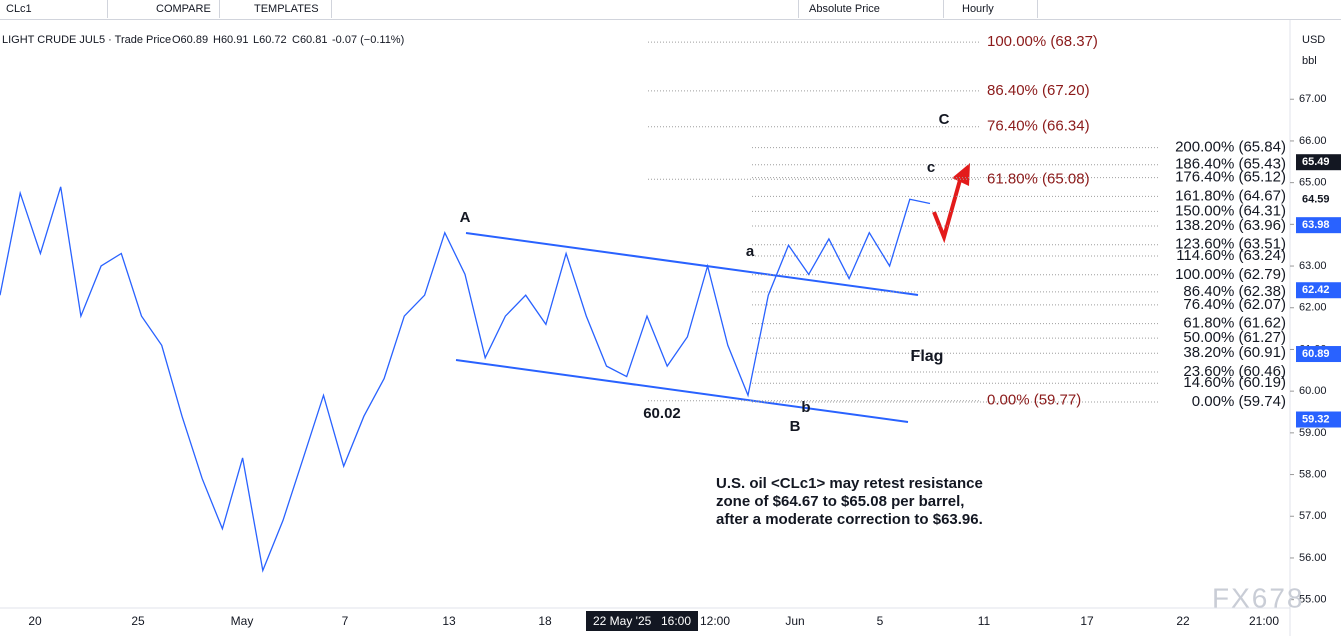 The image size is (1341, 636). I want to click on annotation: c, so click(931, 167).